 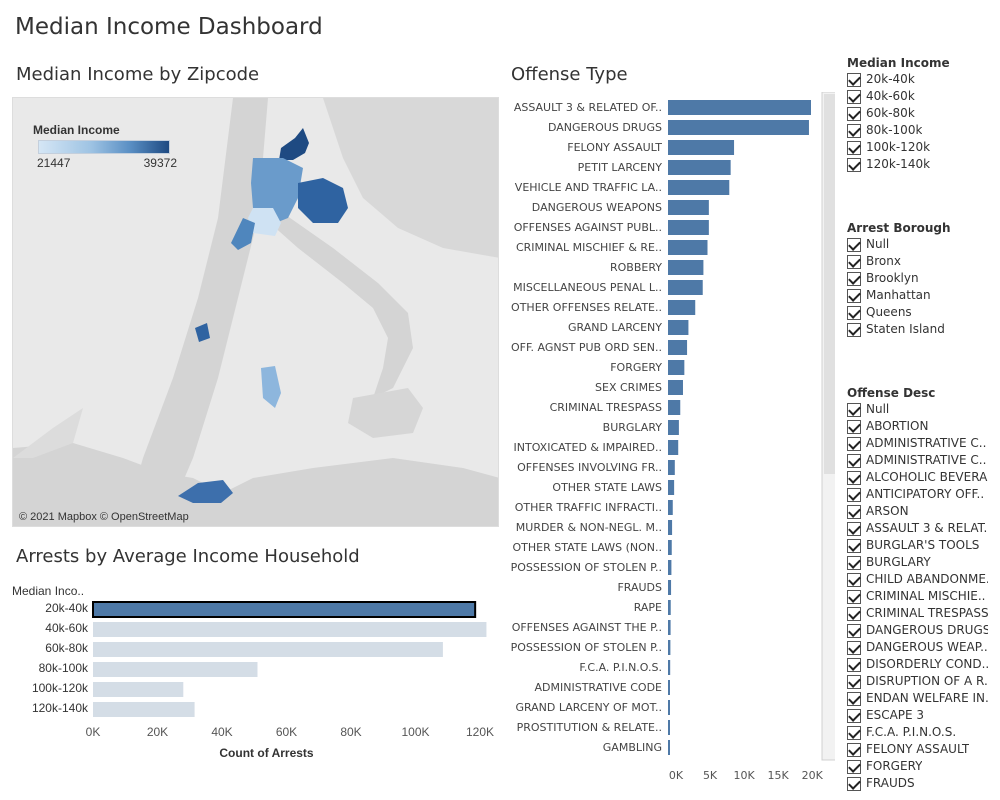 I want to click on offense-scrollbar-thumb, so click(x=830, y=284).